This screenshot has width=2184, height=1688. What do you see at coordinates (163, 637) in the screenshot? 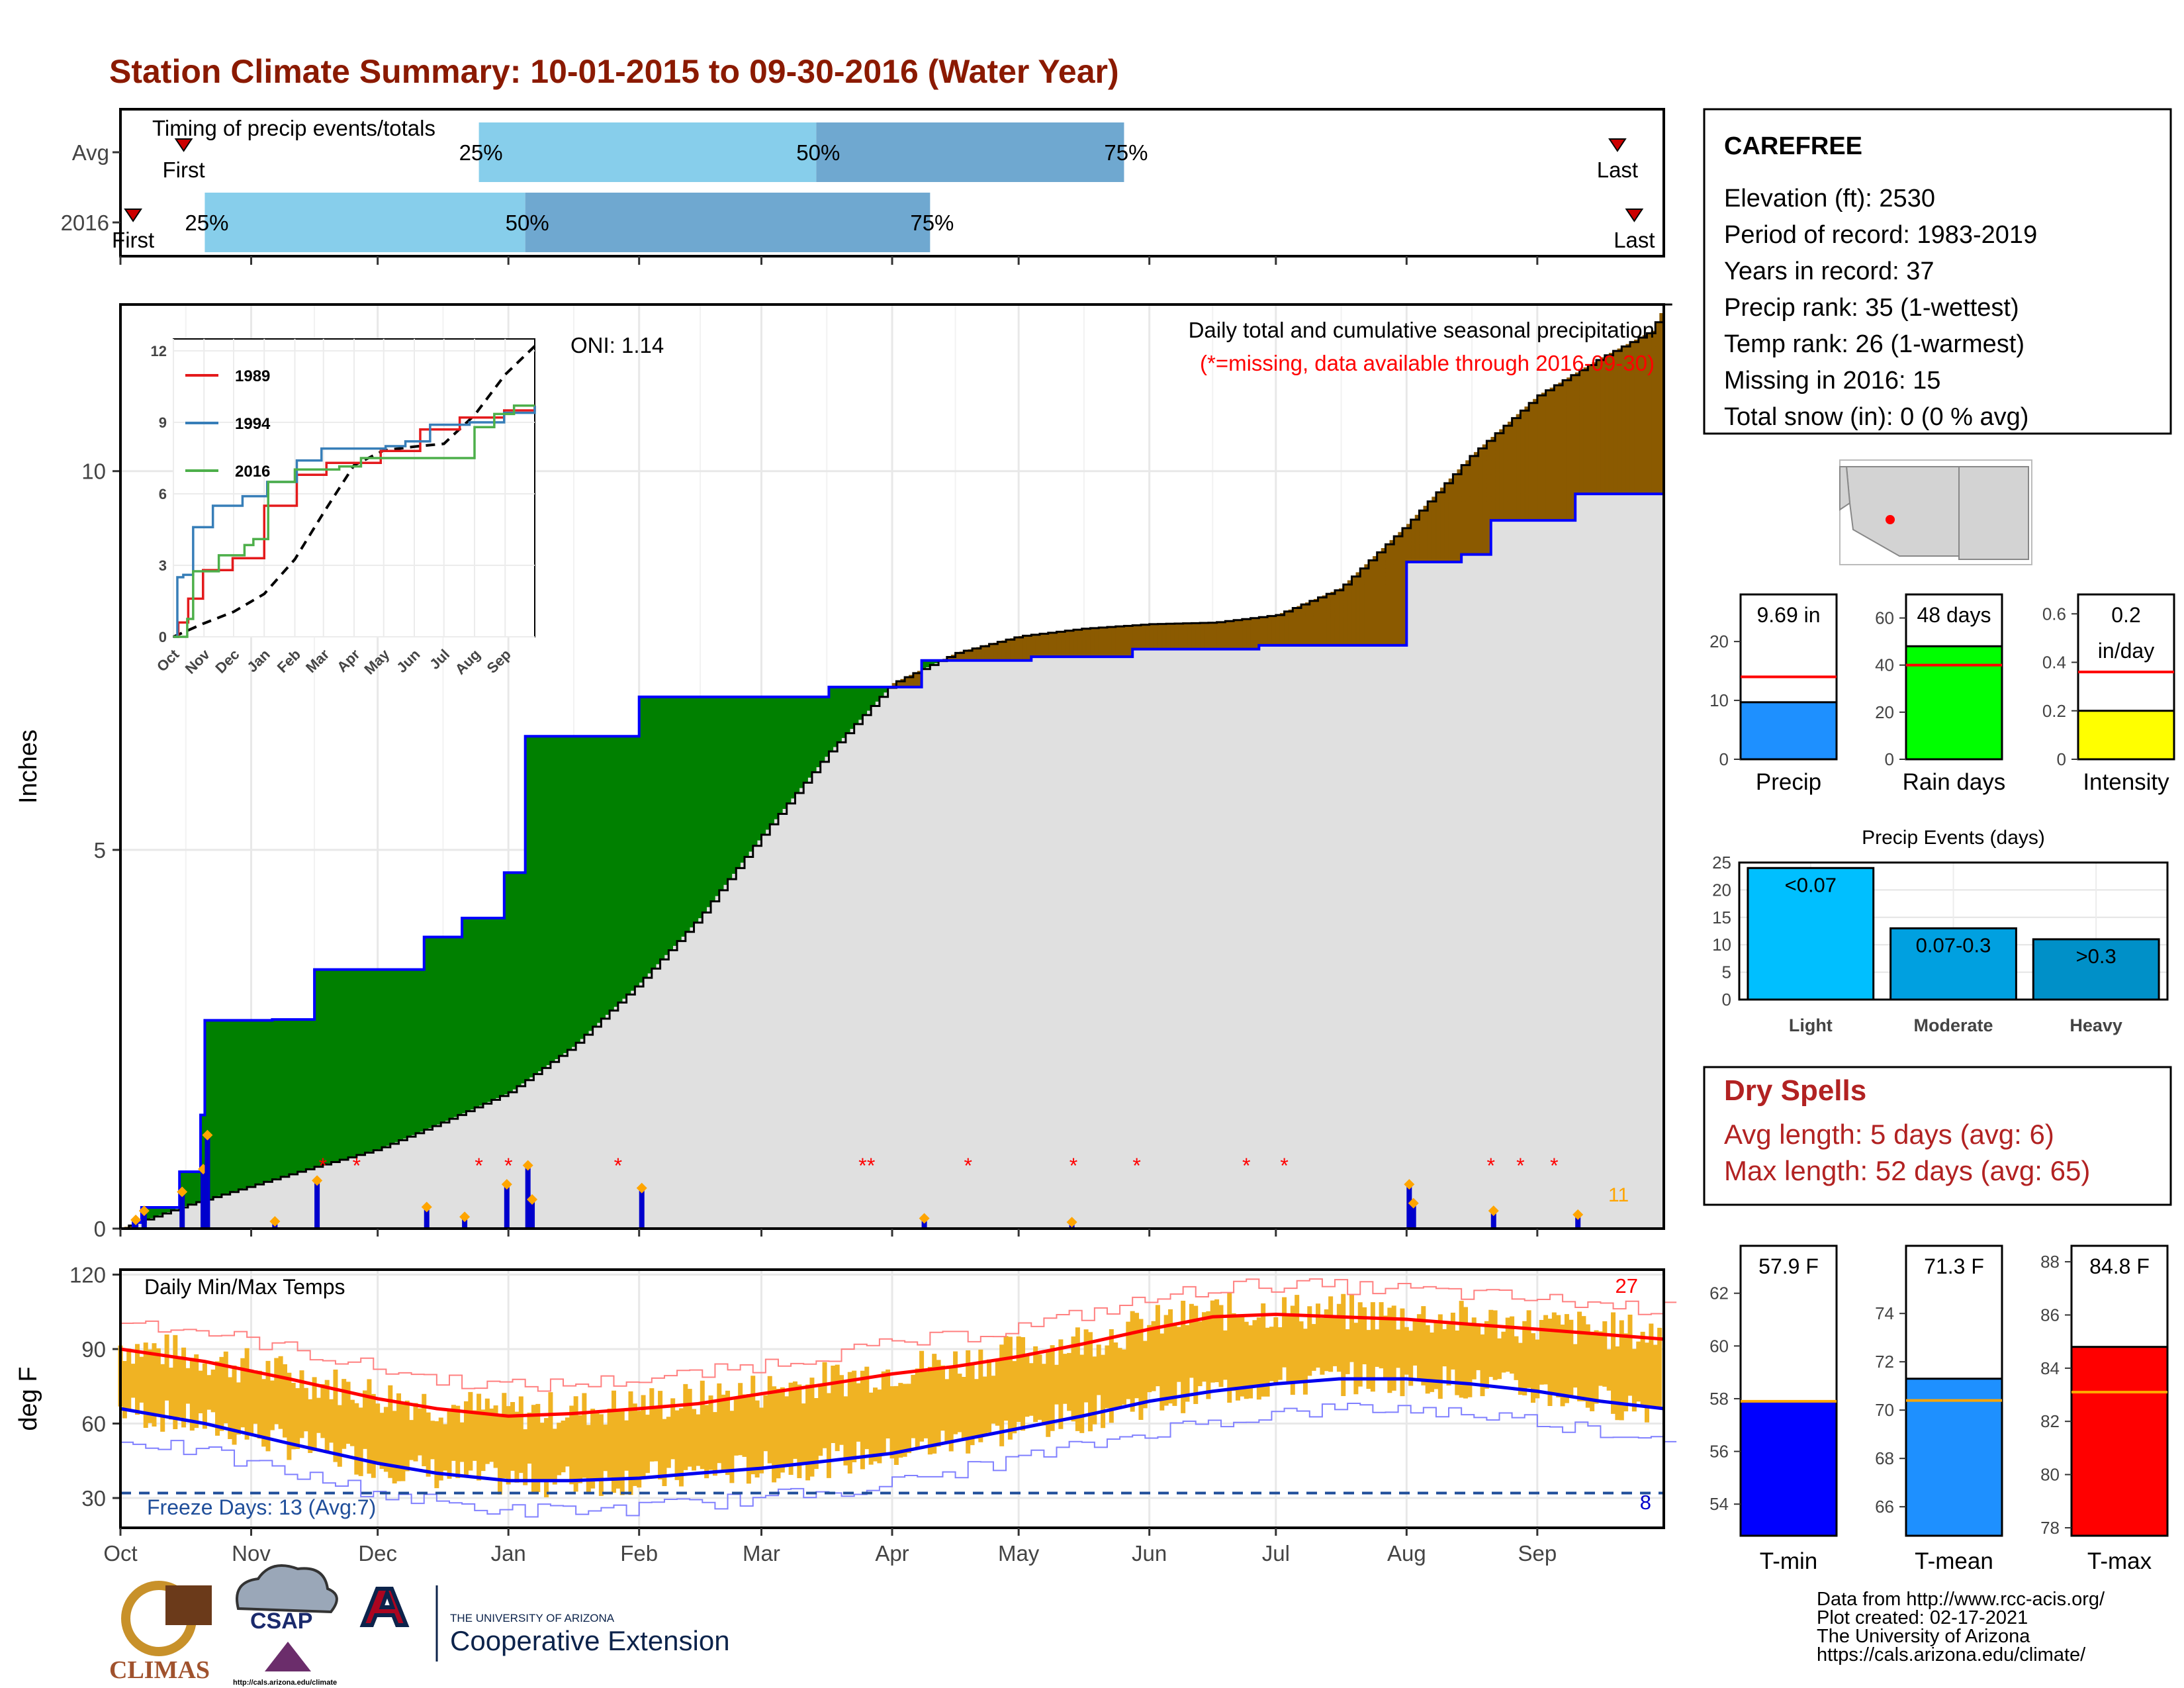
I see `inset-y-tick-label: 0` at bounding box center [163, 637].